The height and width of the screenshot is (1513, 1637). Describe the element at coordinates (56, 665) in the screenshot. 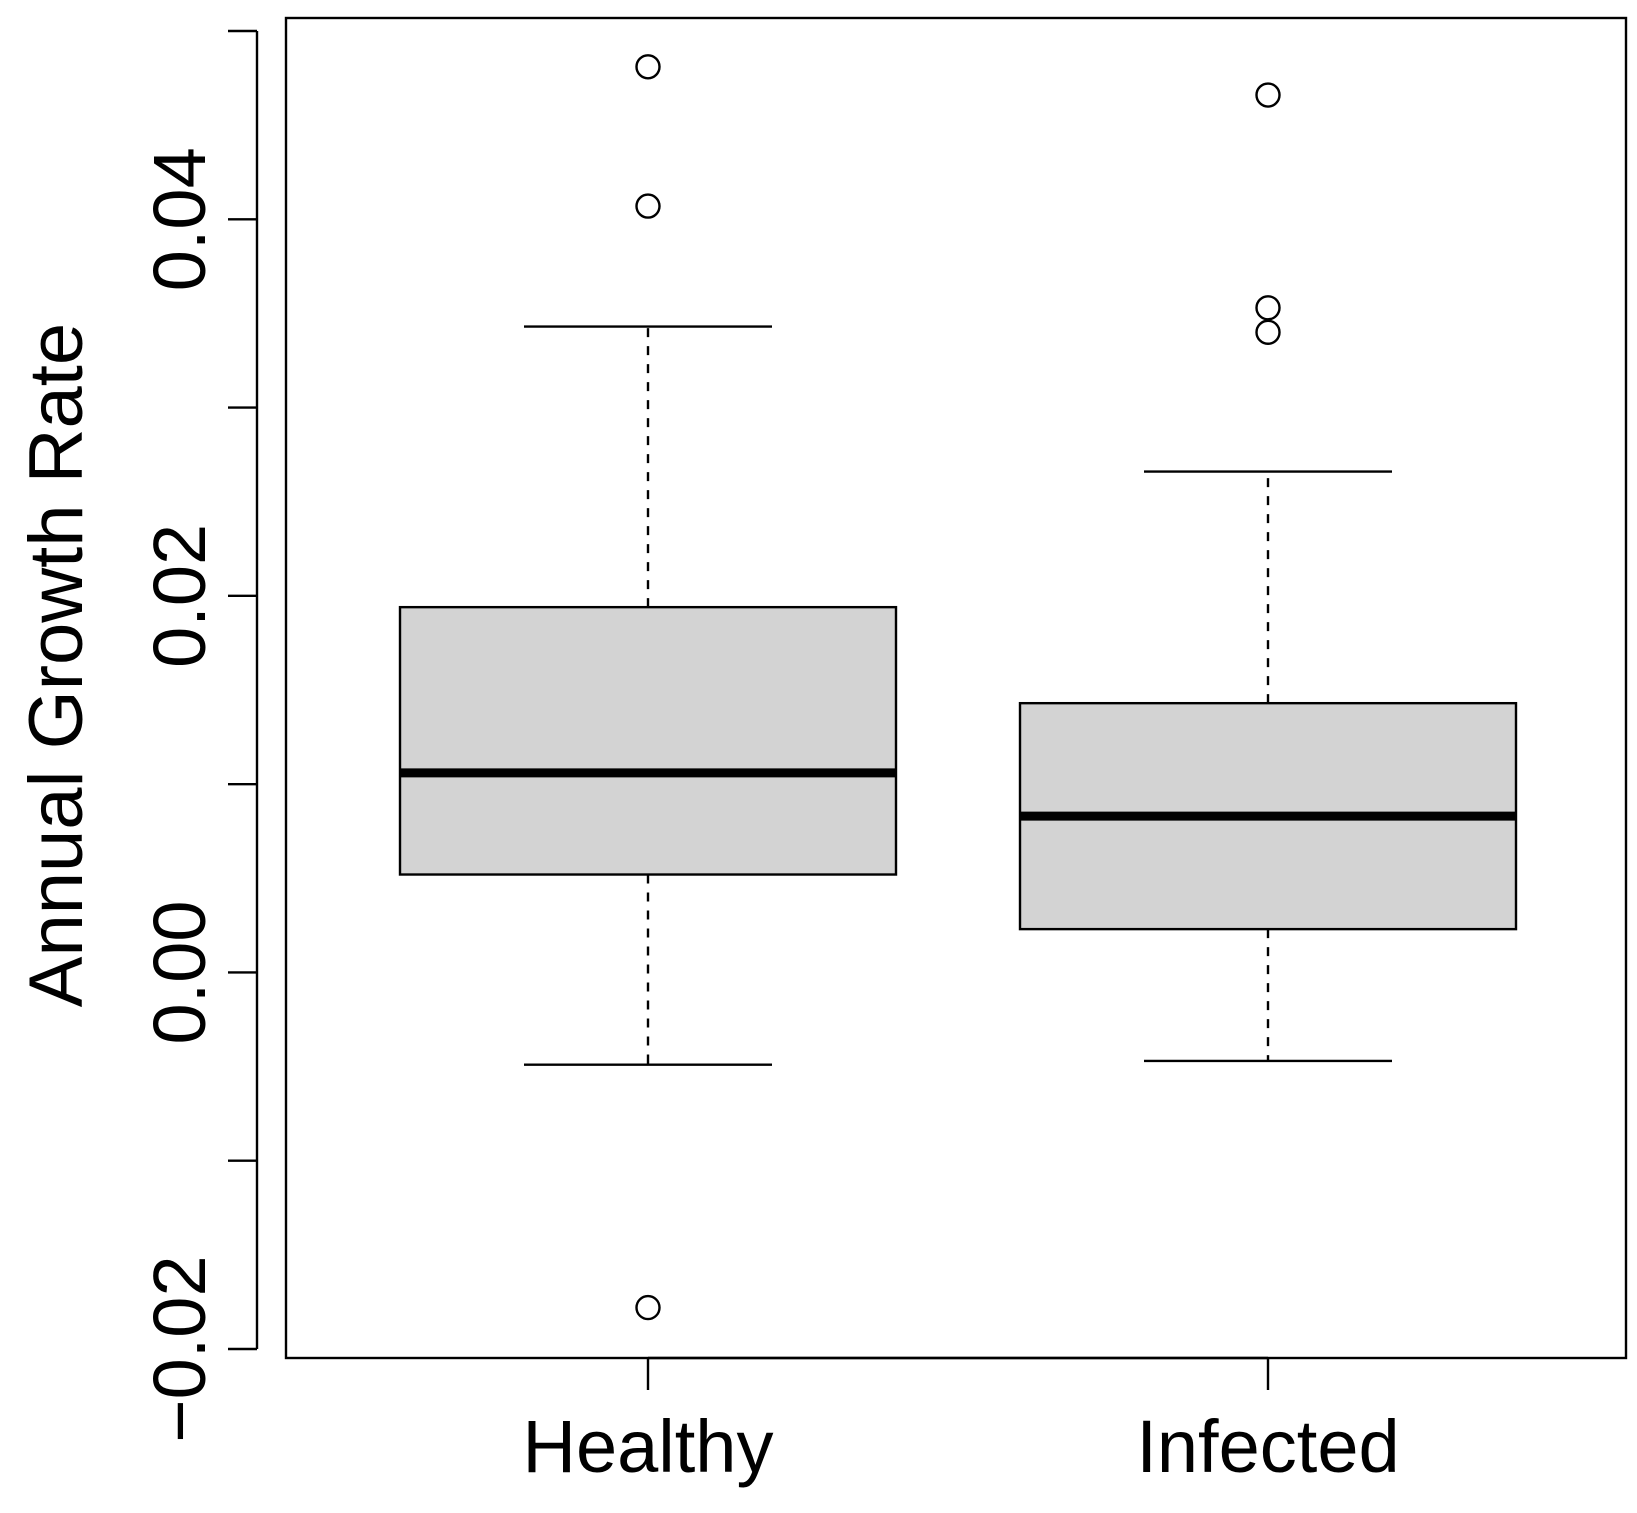

I see `y-axis-label: Annual Growth Rate` at that location.